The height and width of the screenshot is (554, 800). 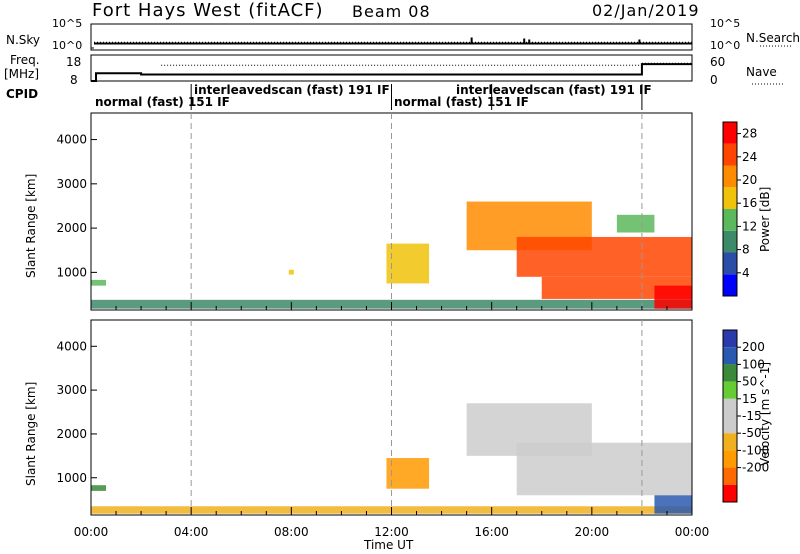 I want to click on velocity-colorbar-tick-label: -15, so click(x=752, y=416).